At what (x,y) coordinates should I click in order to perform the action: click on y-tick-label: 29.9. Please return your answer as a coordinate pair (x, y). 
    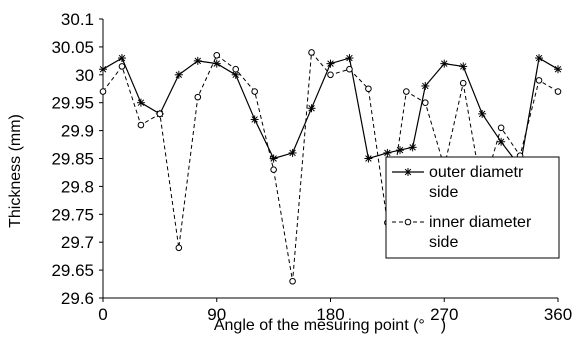
    Looking at the image, I should click on (77, 131).